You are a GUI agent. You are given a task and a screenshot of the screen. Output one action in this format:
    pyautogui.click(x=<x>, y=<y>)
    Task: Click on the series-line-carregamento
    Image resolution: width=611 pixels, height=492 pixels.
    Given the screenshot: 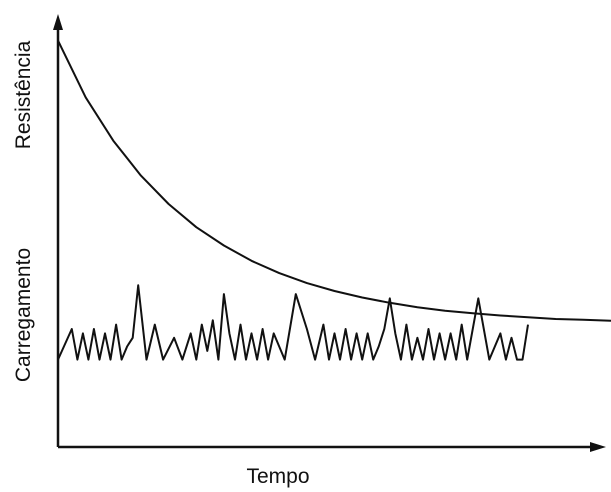 What is the action you would take?
    pyautogui.click(x=293, y=322)
    